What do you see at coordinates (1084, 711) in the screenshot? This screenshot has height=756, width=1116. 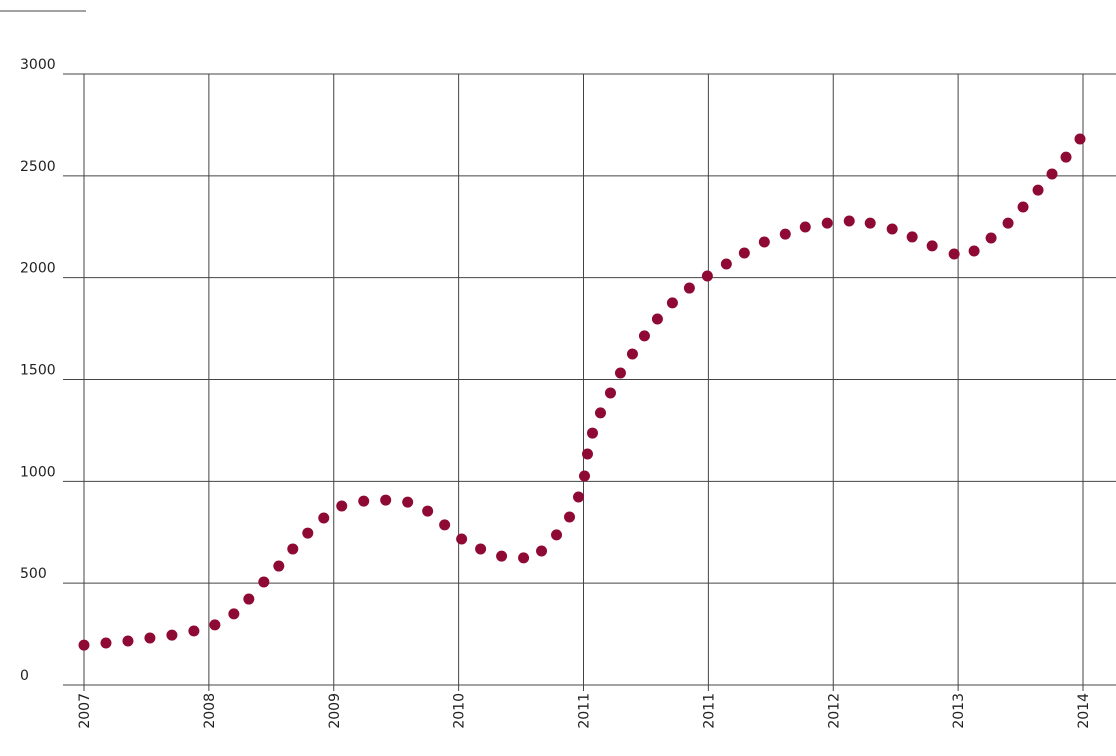 I see `x-tick-label: 2014` at bounding box center [1084, 711].